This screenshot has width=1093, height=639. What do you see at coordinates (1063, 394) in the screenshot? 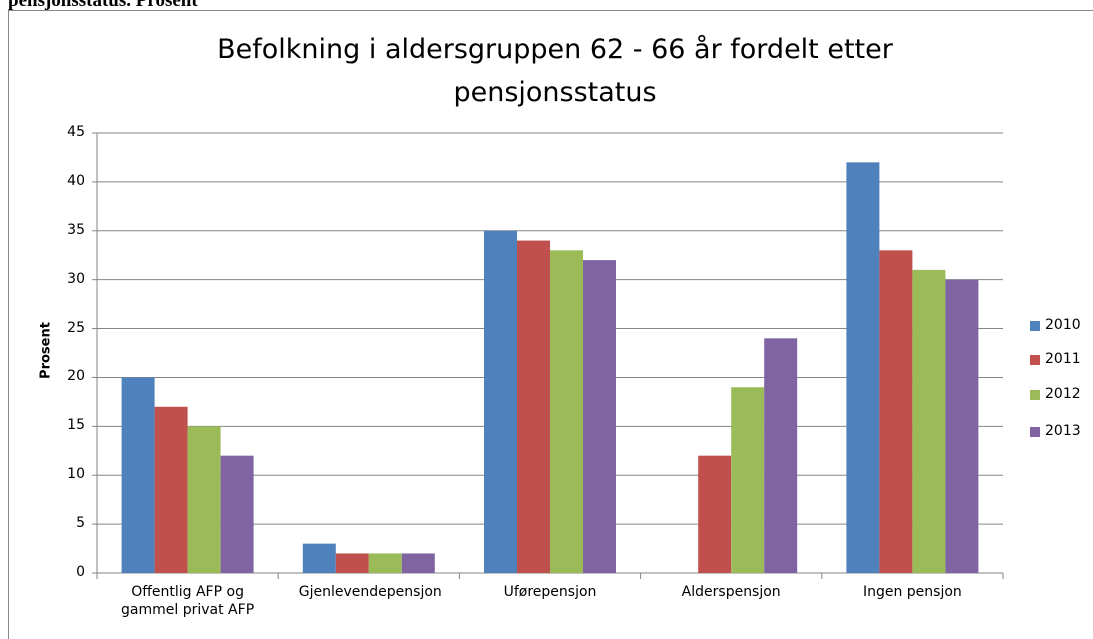
I see `legend-label: 2012` at bounding box center [1063, 394].